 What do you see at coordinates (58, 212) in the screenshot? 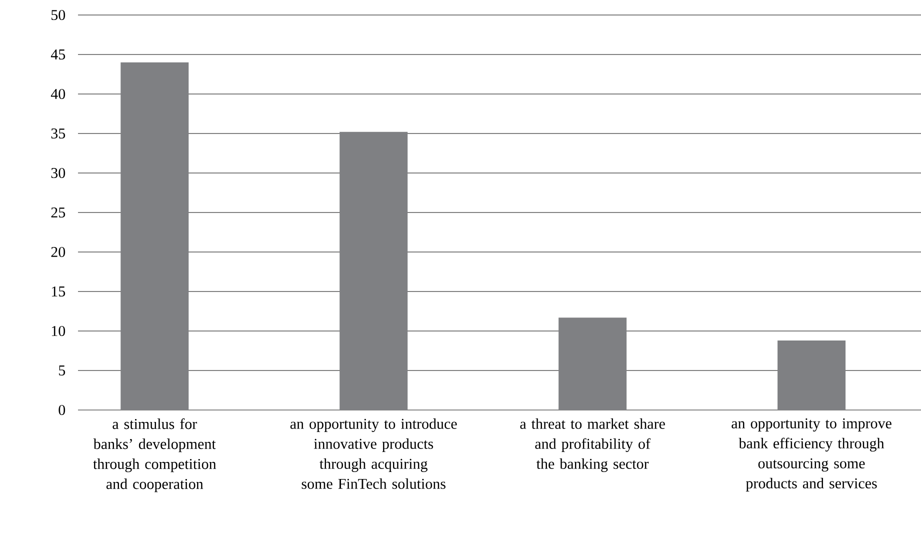
I see `y-tick-label: 25` at bounding box center [58, 212].